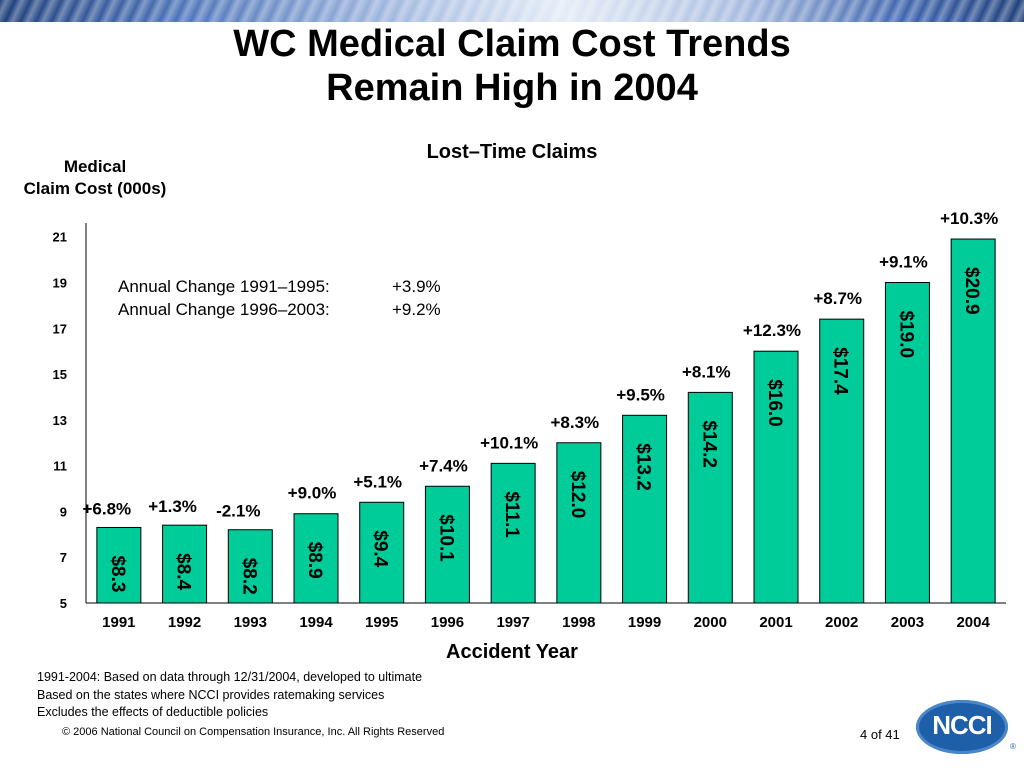  What do you see at coordinates (512, 88) in the screenshot?
I see `slide-title-line-2: Remain High in 2004` at bounding box center [512, 88].